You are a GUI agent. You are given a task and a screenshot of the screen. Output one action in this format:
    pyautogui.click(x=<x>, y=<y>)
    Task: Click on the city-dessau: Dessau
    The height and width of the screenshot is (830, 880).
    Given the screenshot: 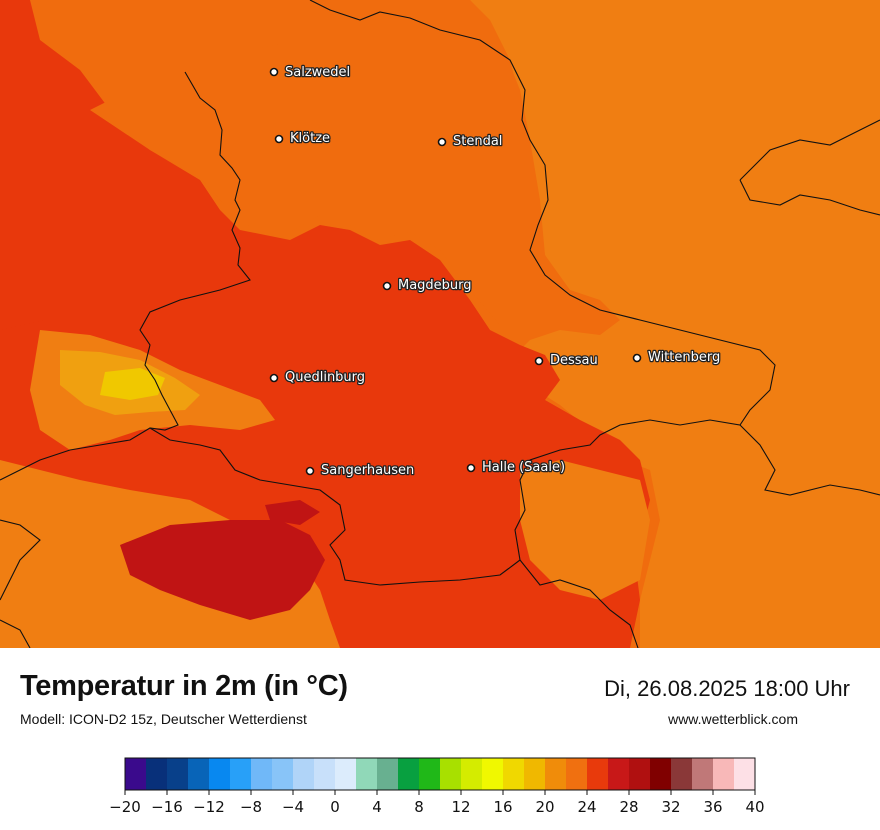 What is the action you would take?
    pyautogui.click(x=566, y=360)
    